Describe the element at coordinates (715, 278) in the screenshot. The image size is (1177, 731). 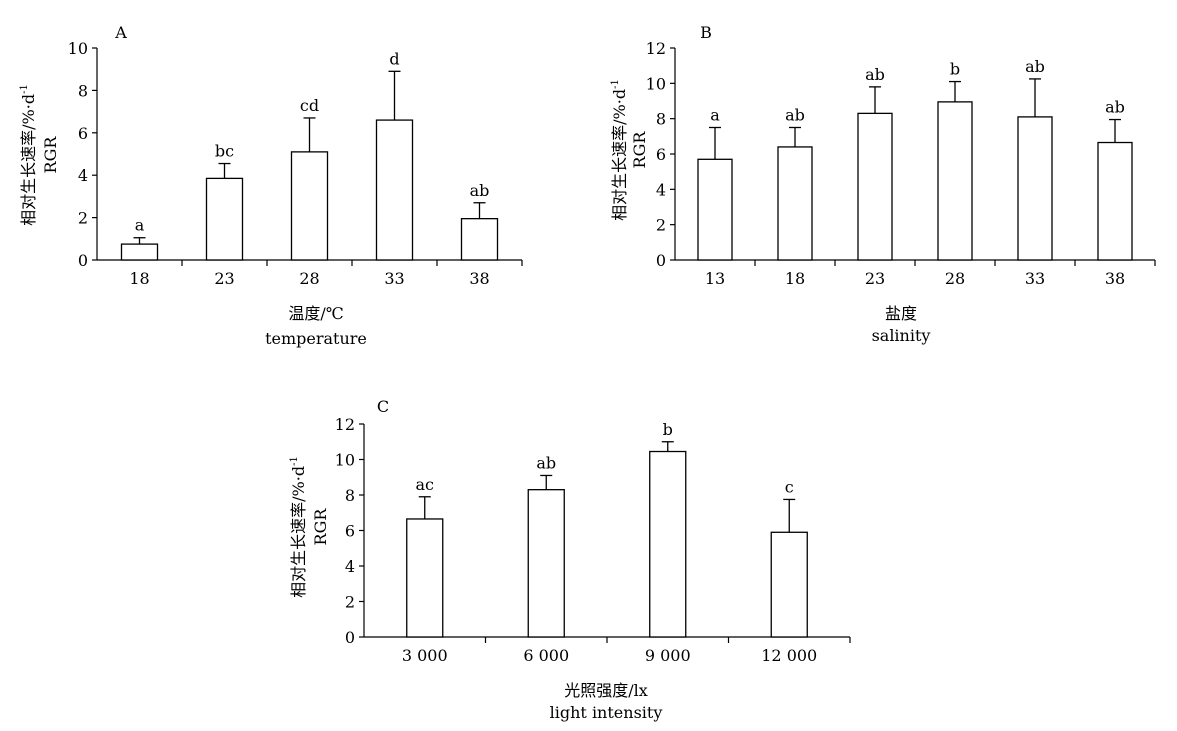
I see `x-tick-label: 13` at that location.